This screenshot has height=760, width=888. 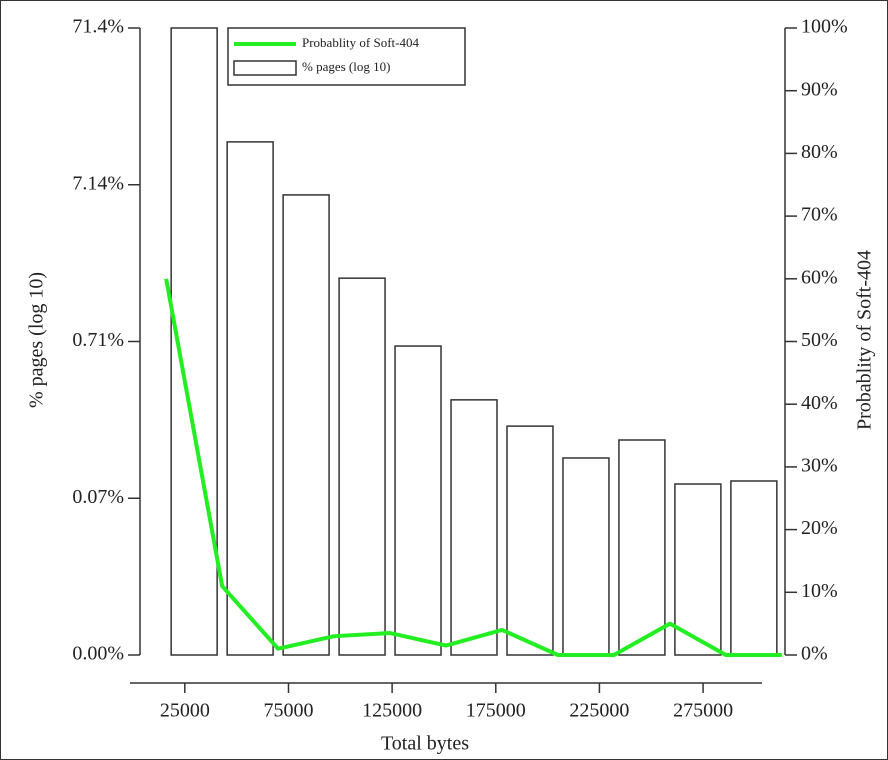 I want to click on y2-axis-title: Probablity of Soft-404, so click(x=865, y=340).